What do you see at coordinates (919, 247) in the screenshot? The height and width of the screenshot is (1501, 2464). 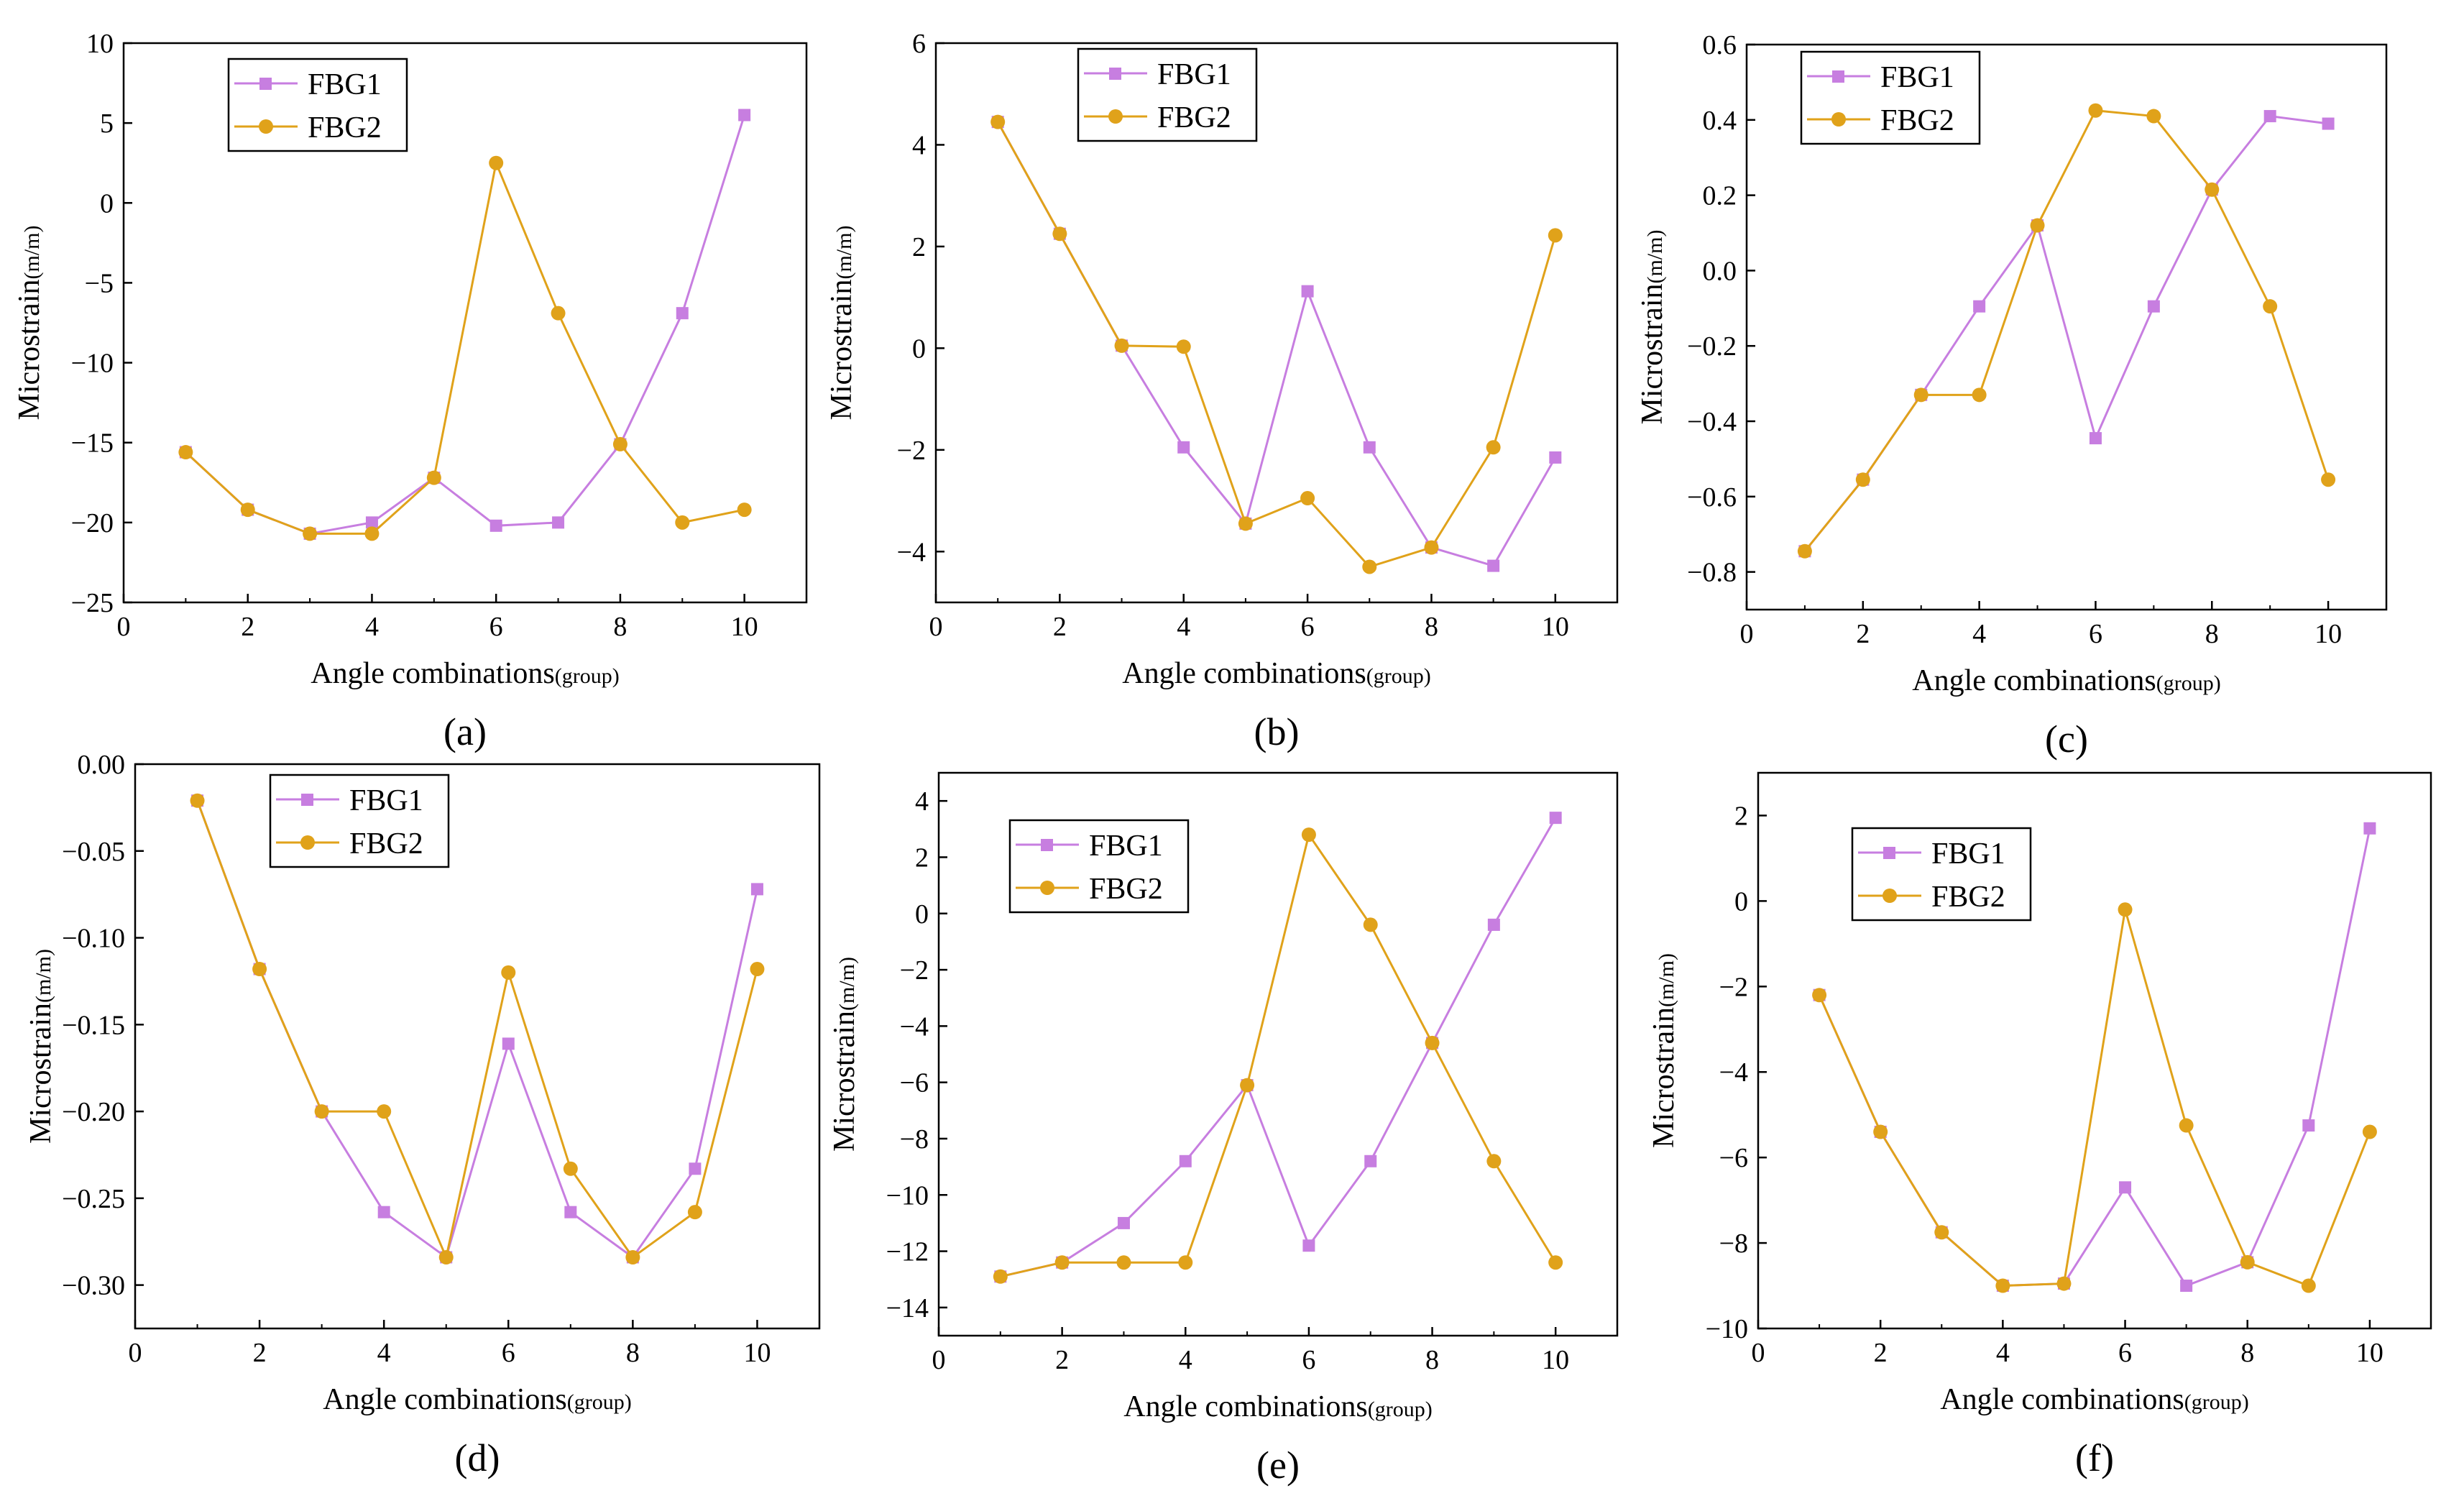 I see `y-tick-label: 2` at bounding box center [919, 247].